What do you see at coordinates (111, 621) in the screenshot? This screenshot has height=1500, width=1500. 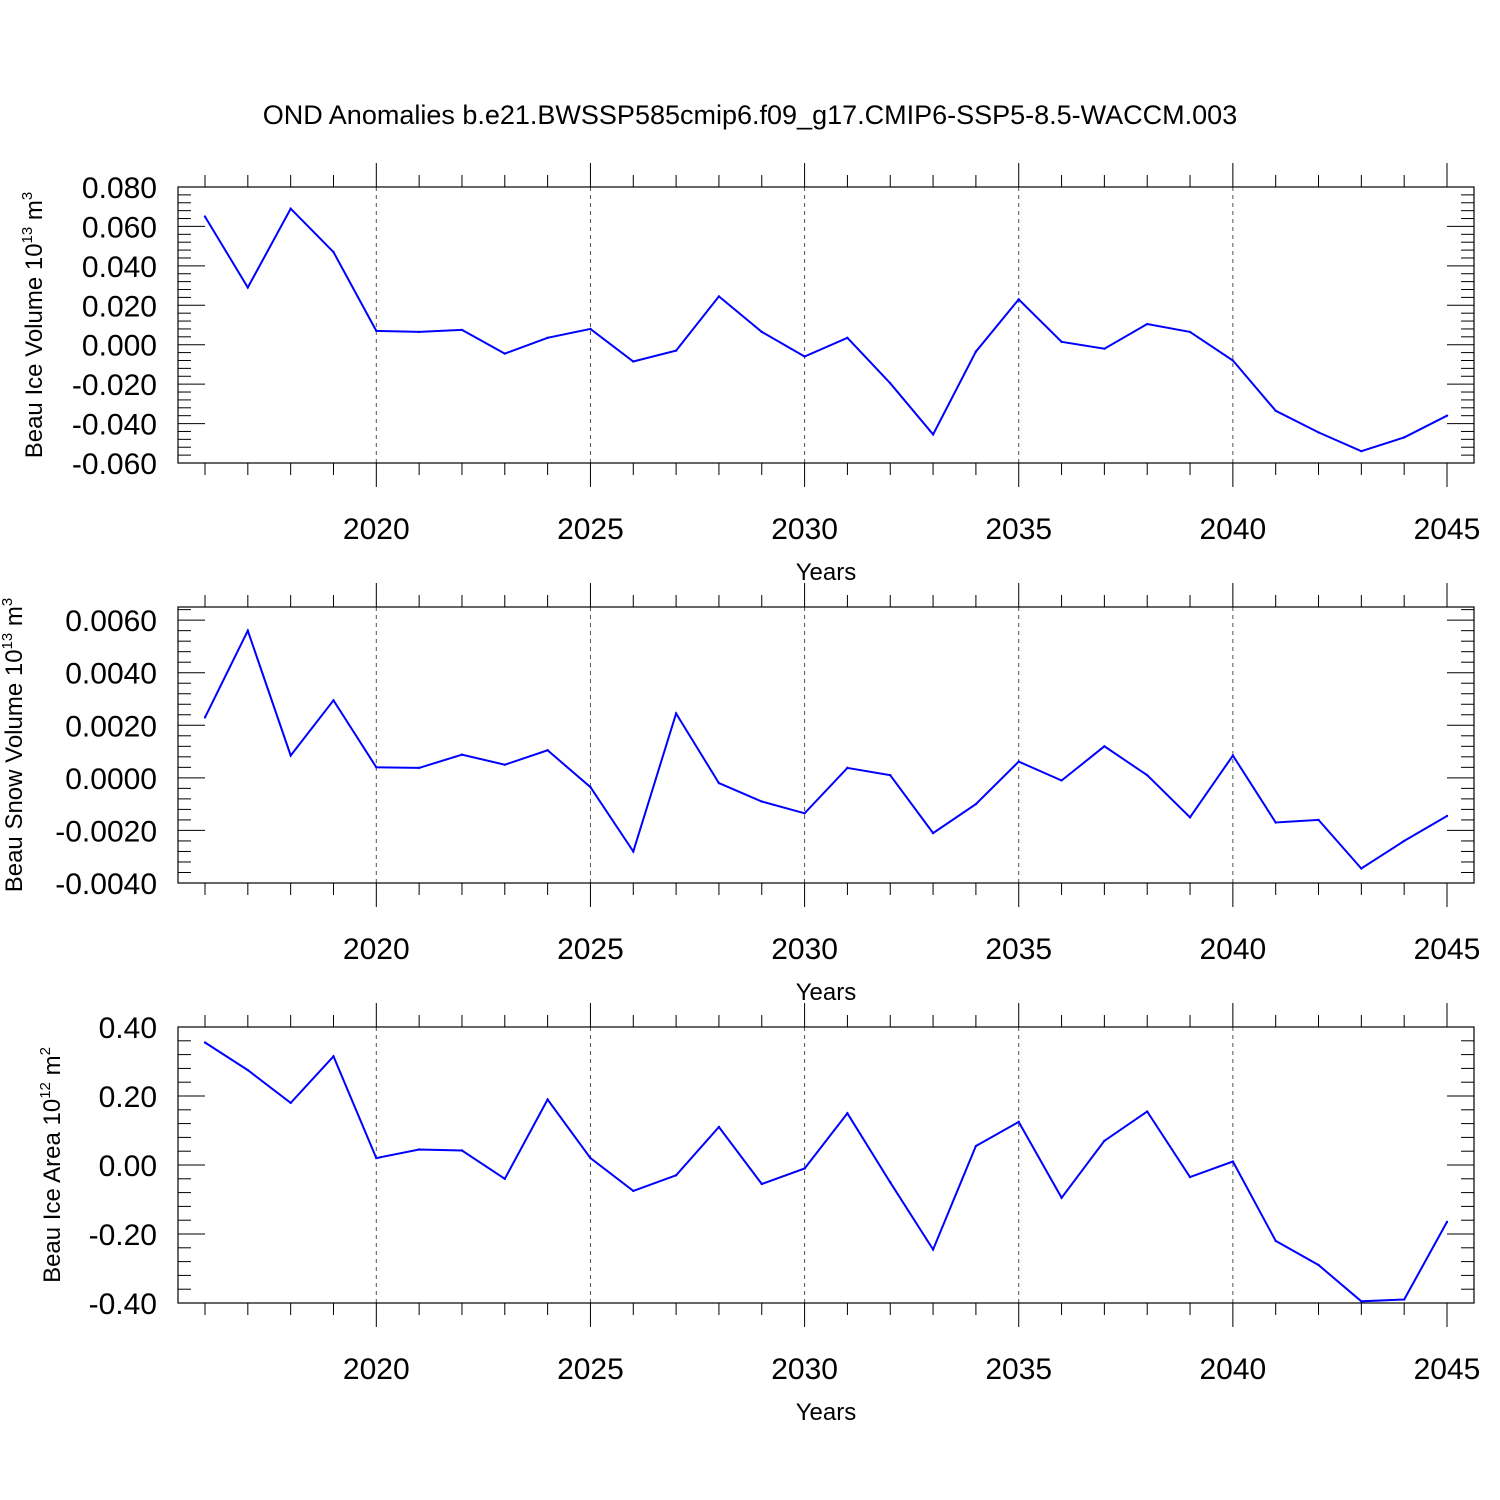 I see `y-tick-label: 0.0060` at bounding box center [111, 621].